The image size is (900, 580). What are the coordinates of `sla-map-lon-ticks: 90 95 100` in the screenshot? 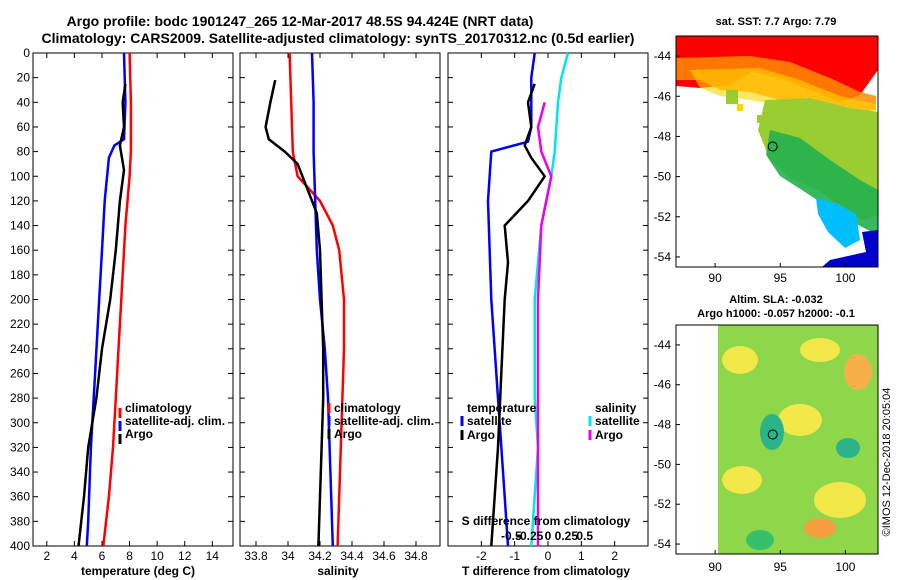 It's located at (782, 562).